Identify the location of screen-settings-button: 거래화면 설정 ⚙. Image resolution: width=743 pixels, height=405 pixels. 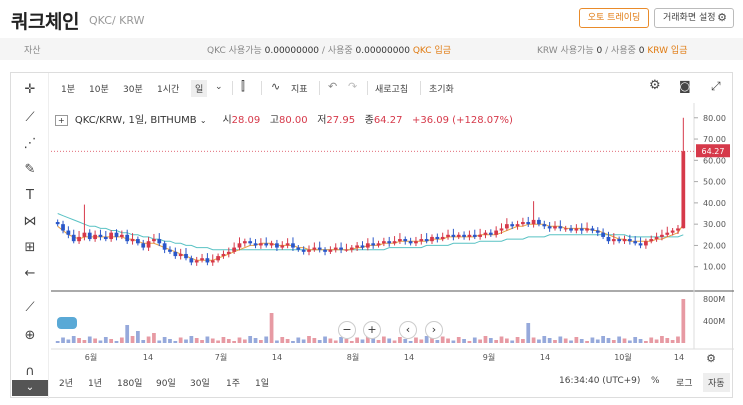
(694, 18).